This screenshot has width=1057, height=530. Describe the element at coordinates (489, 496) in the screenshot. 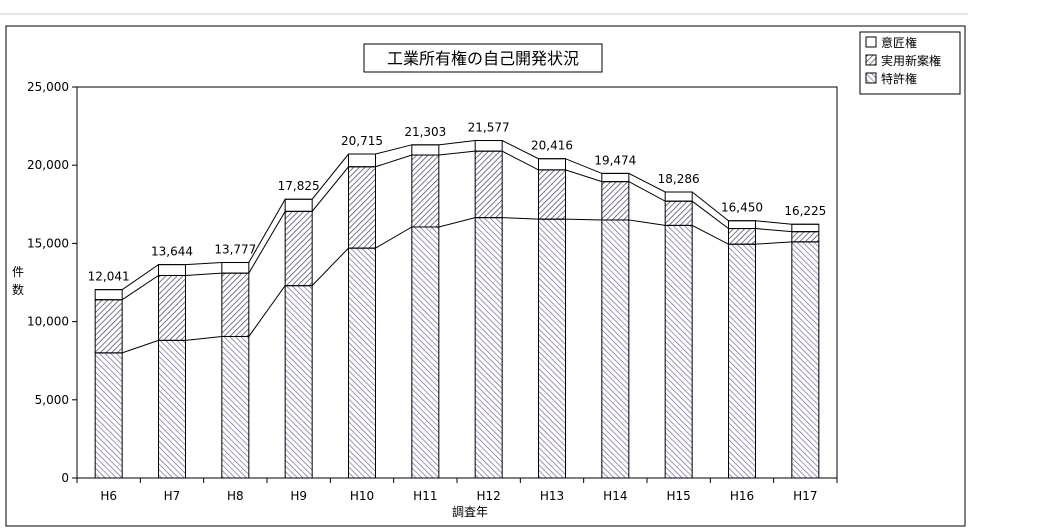

I see `x-tick-label: H12` at that location.